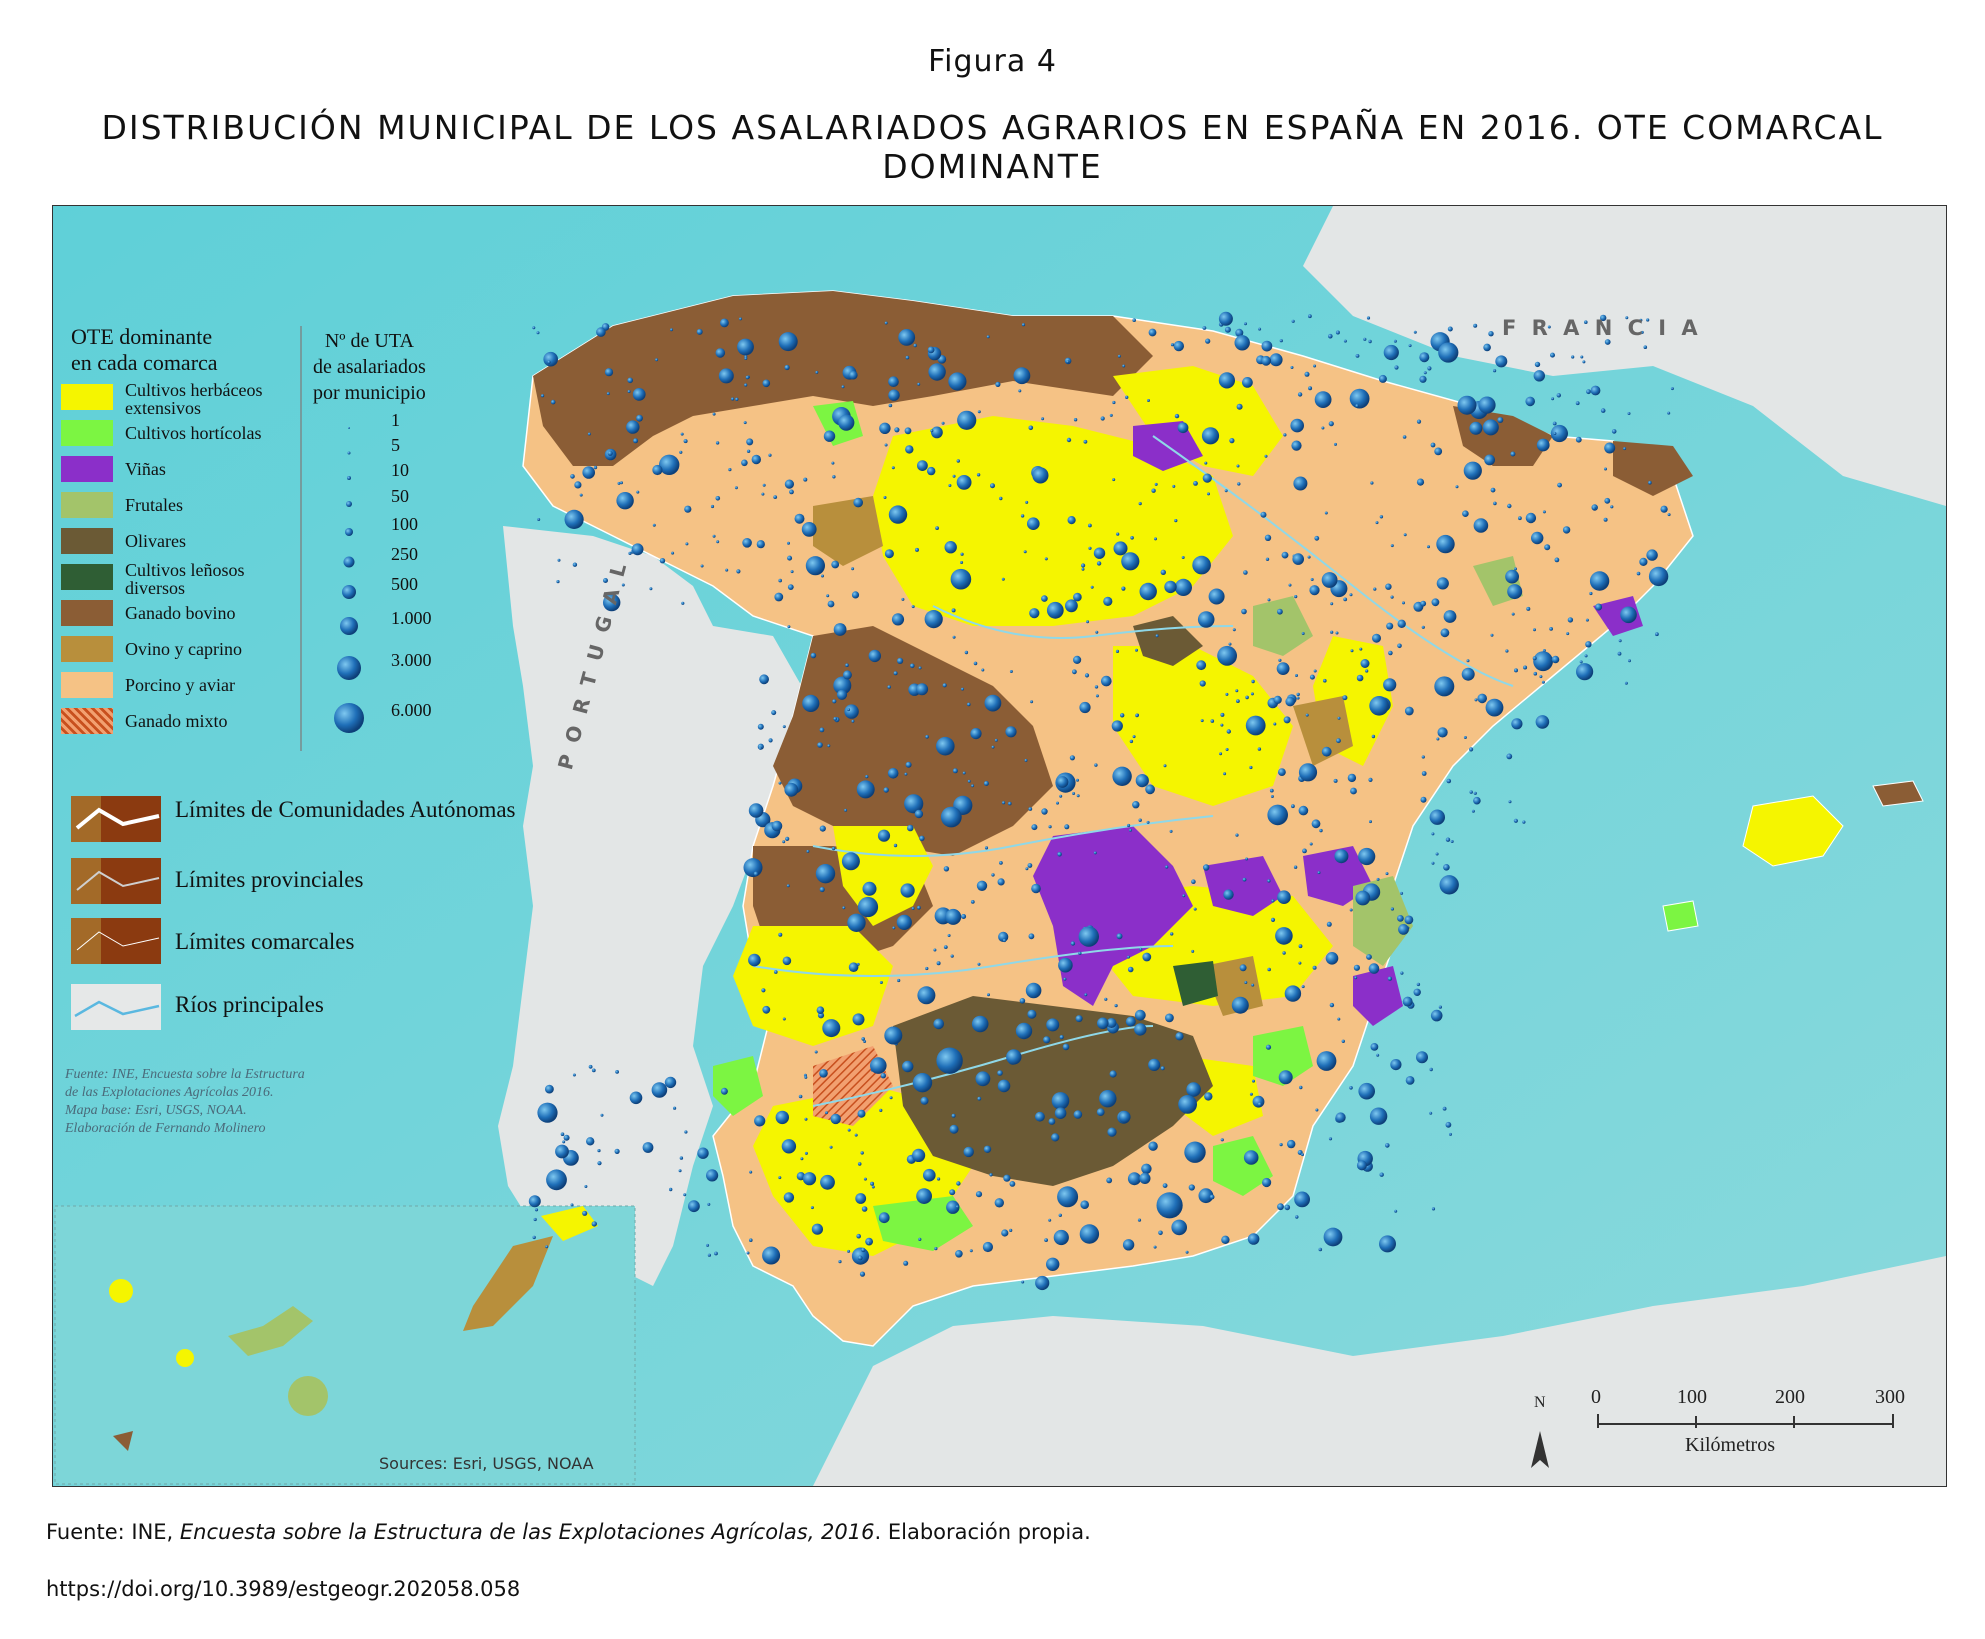  Describe the element at coordinates (1730, 1445) in the screenshot. I see `scale-unit: Kilómetros` at that location.